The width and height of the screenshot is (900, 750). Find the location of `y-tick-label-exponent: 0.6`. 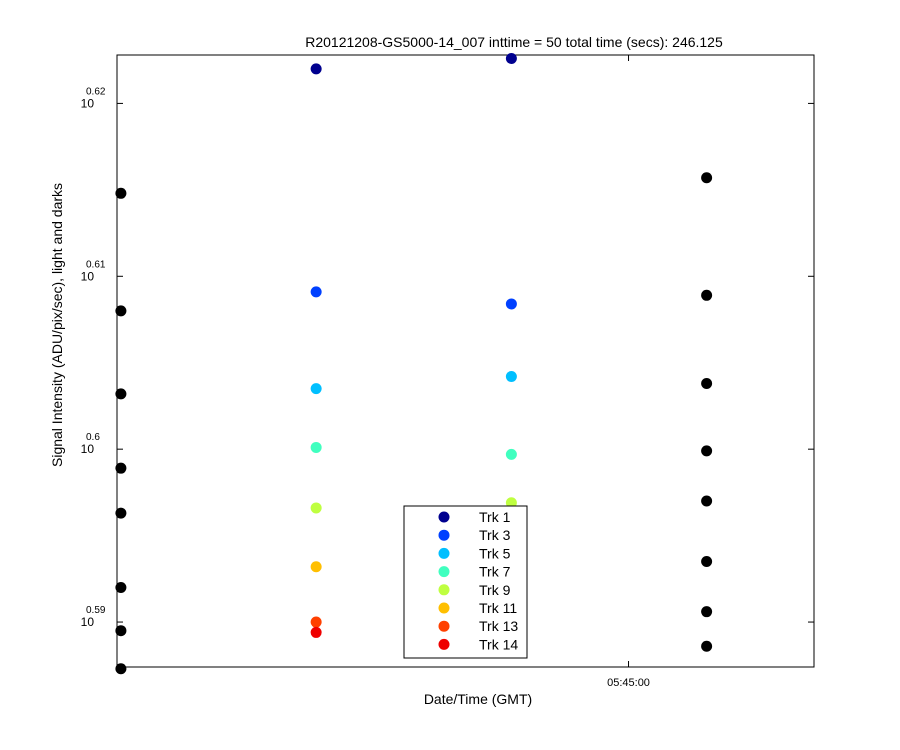

y-tick-label-exponent: 0.6 is located at coordinates (93, 437).